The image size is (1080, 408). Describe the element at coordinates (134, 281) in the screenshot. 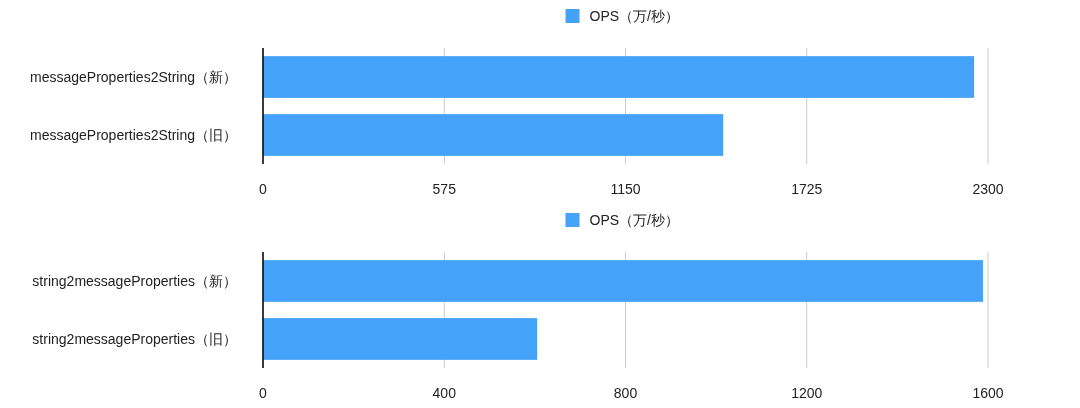

I see `y-tick-label: string2messageProperties（新）` at that location.